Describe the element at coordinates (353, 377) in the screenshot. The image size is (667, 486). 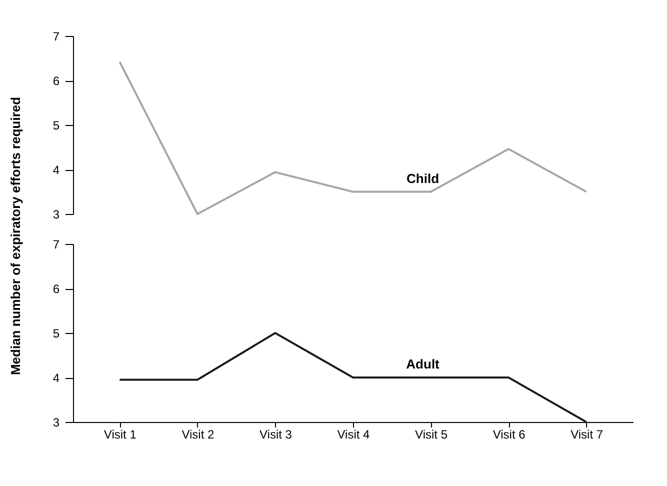
I see `line-series` at that location.